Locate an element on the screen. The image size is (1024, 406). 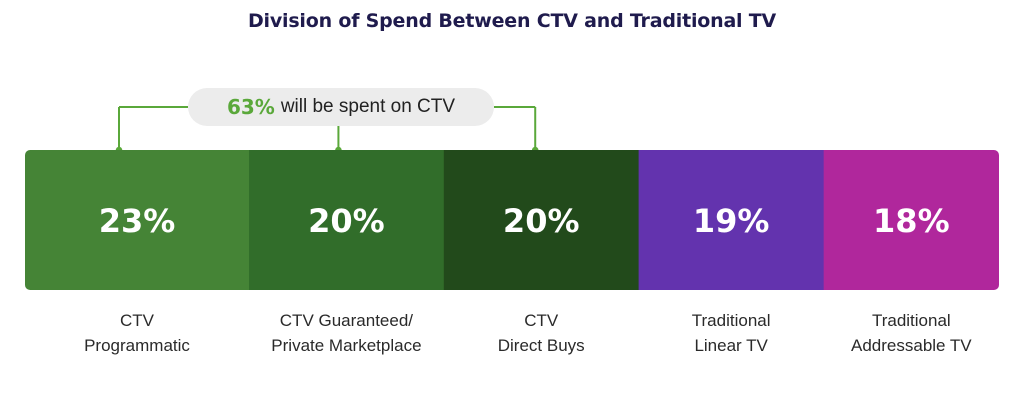
ctv-share-text: will be spent on CTV is located at coordinates (368, 106).